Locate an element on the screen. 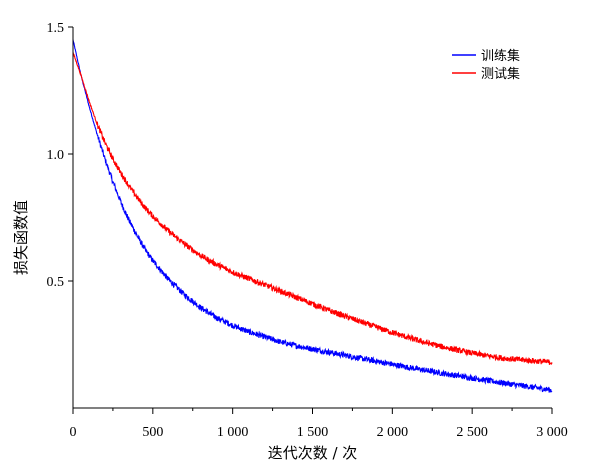 Image resolution: width=591 pixels, height=471 pixels. legend-label: 训练集 is located at coordinates (500, 56).